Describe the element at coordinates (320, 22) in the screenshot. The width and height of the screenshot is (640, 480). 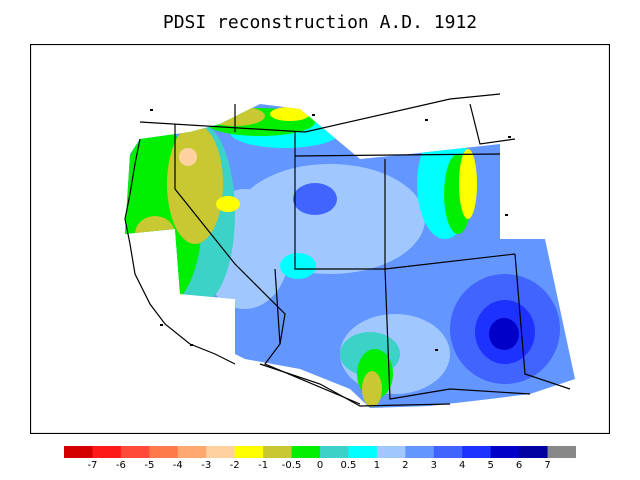
I see `map-title: PDSI reconstruction A.D. 1912` at that location.